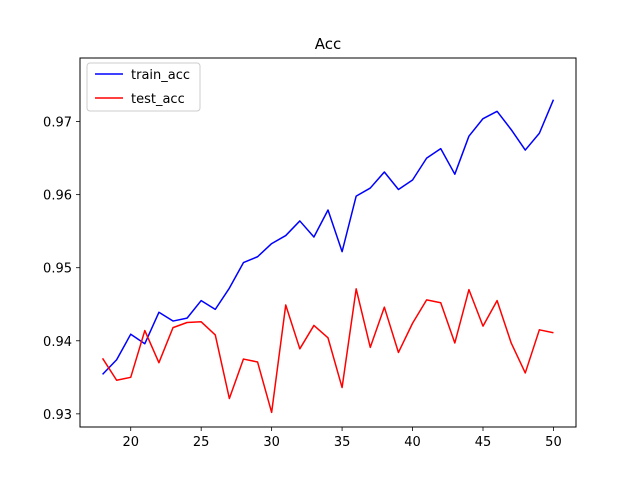 The width and height of the screenshot is (640, 480). Describe the element at coordinates (201, 442) in the screenshot. I see `x-tick-label: 25` at that location.